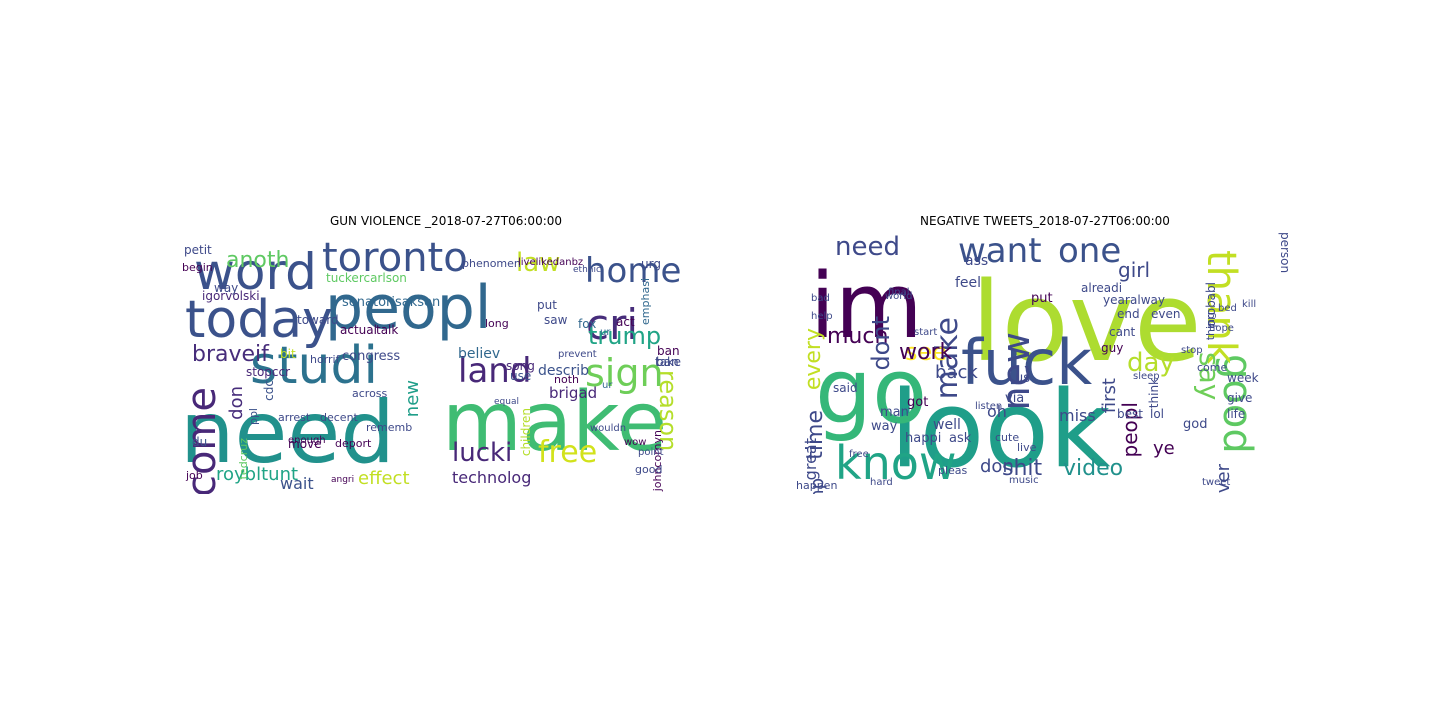 The image size is (1440, 720). What do you see at coordinates (412, 399) in the screenshot?
I see `cloud-word: new` at bounding box center [412, 399].